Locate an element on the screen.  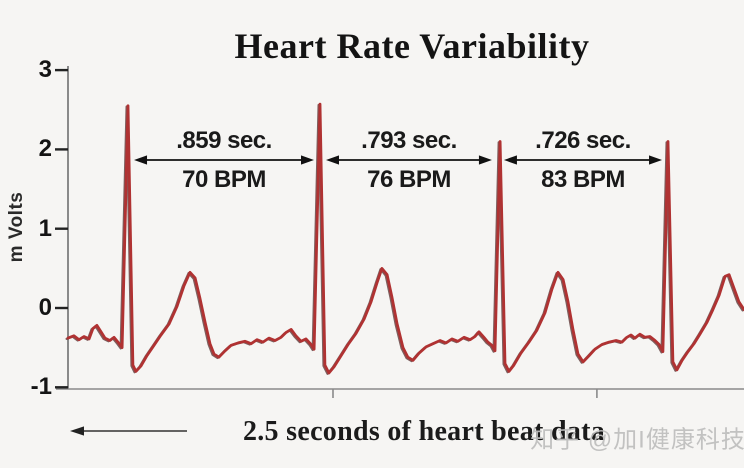
left-arrowhead-icon is located at coordinates (77, 431).